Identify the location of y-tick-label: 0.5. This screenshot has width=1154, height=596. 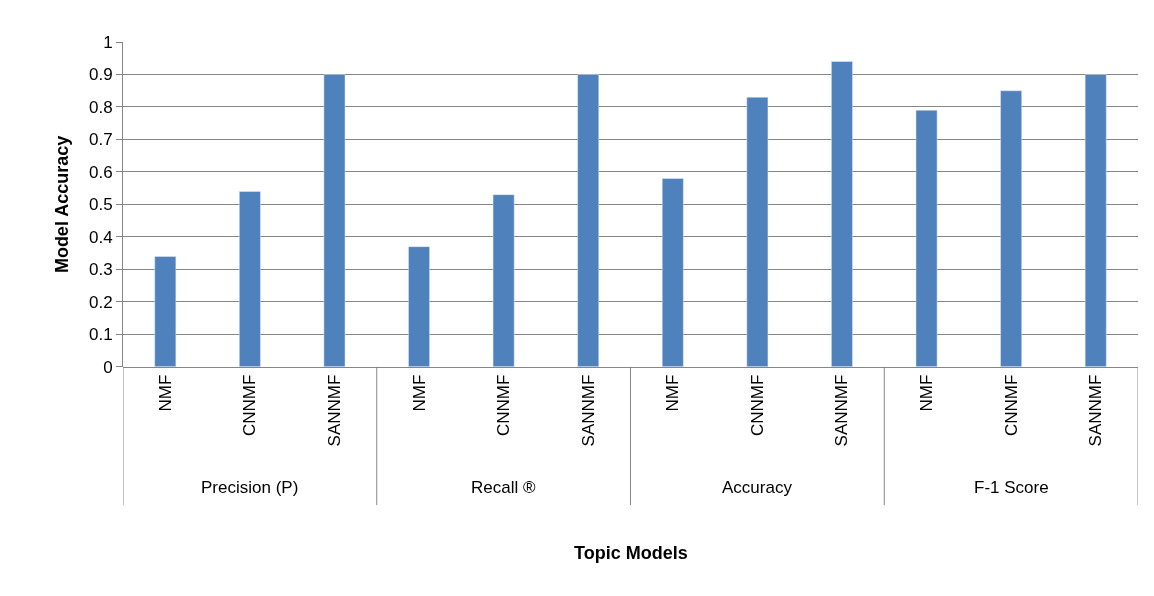
(100, 205).